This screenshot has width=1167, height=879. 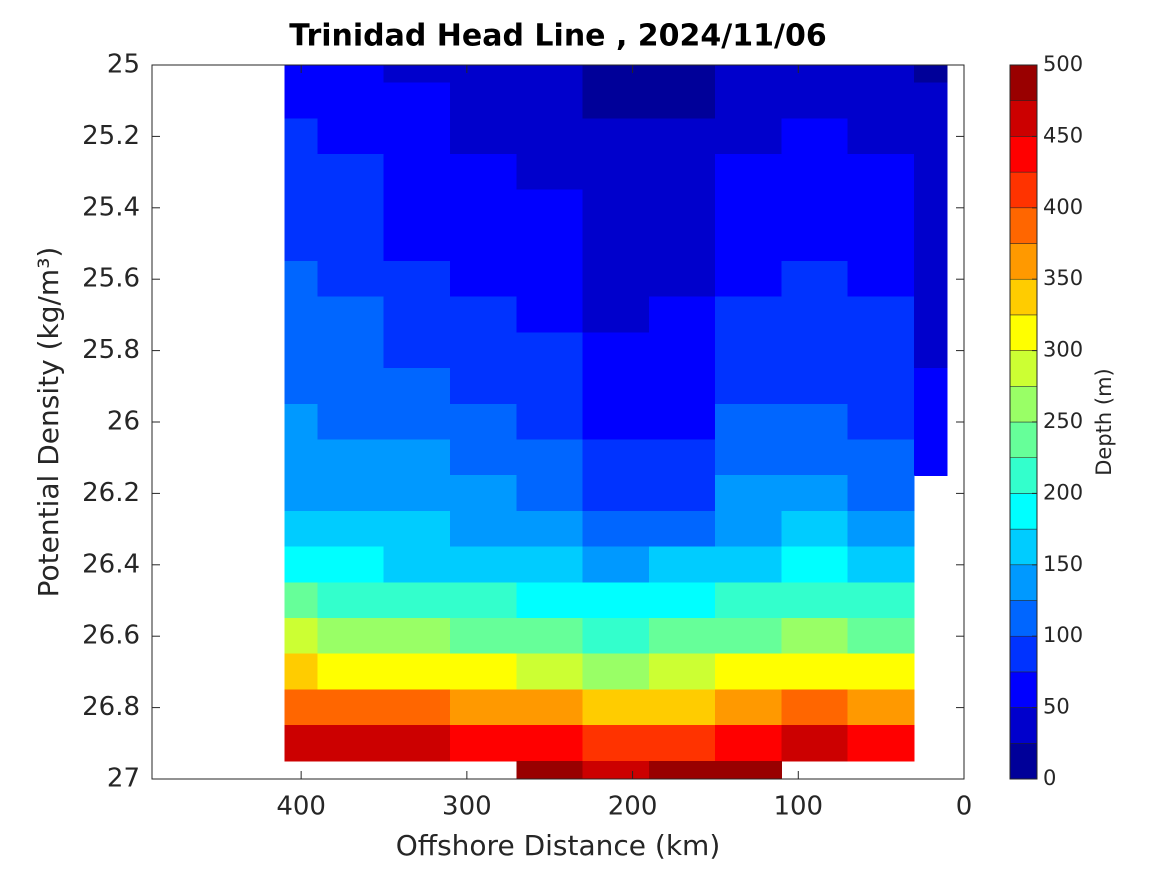 What do you see at coordinates (1063, 421) in the screenshot?
I see `colorbar-tick-label: 250` at bounding box center [1063, 421].